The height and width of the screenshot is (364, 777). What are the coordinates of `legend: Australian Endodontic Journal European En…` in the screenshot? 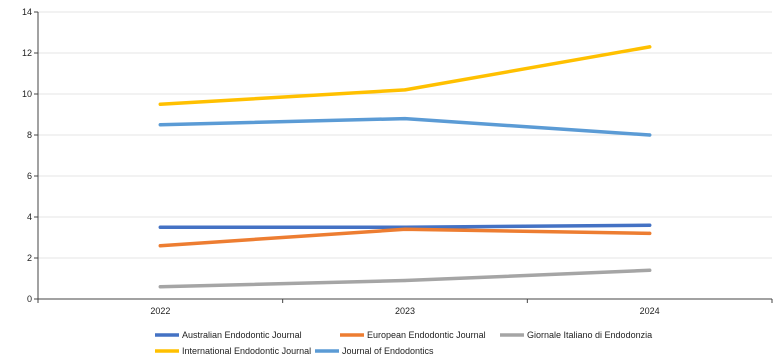 It's located at (403, 343).